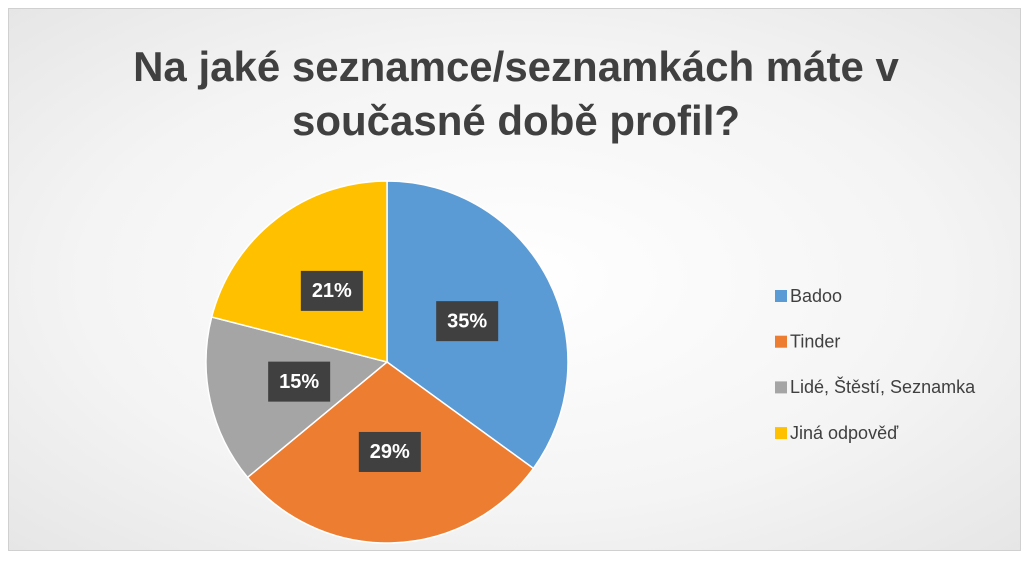 The height and width of the screenshot is (565, 1027). What do you see at coordinates (815, 341) in the screenshot?
I see `legend-label: Tinder` at bounding box center [815, 341].